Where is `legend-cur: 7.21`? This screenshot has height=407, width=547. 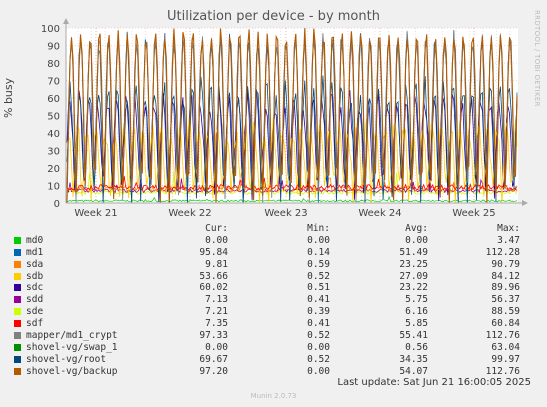
legend-cur: 7.21 is located at coordinates (216, 312).